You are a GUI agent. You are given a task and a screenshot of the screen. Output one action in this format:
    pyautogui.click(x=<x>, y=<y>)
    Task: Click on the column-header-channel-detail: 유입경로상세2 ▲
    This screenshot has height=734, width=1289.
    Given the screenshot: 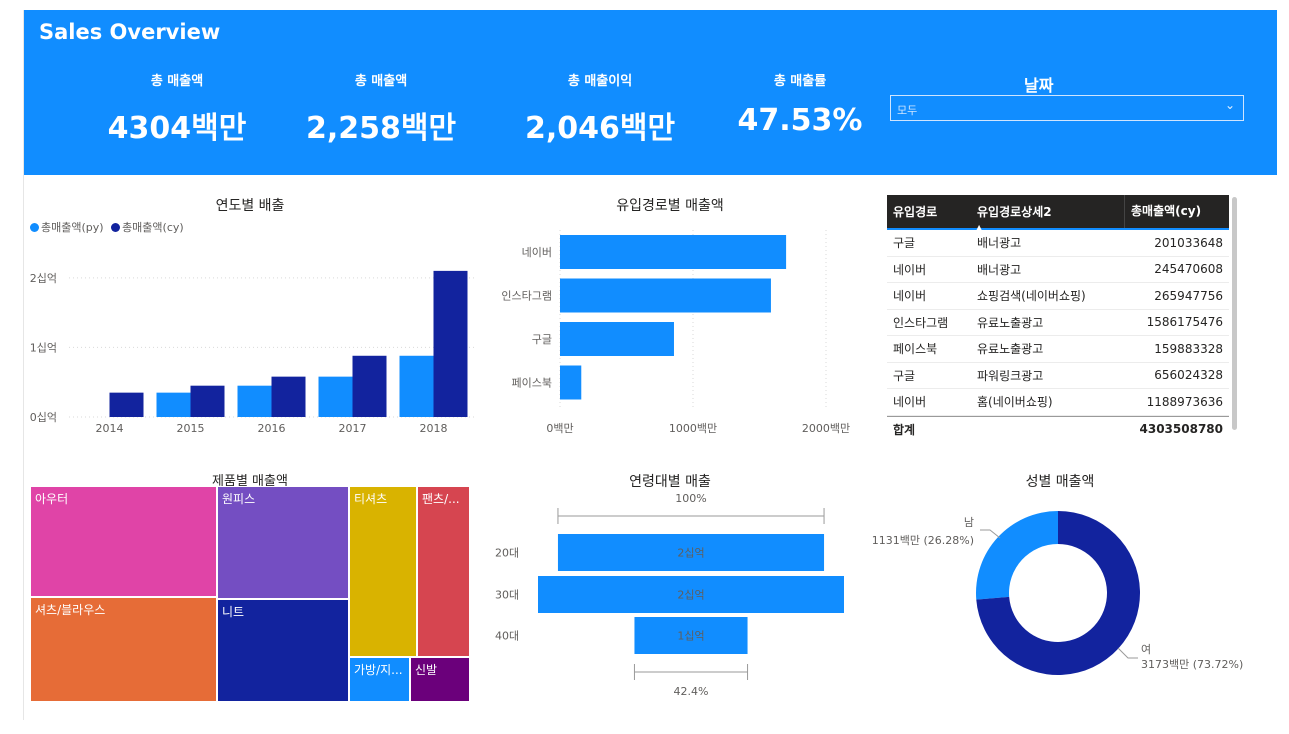 What is the action you would take?
    pyautogui.click(x=1048, y=217)
    